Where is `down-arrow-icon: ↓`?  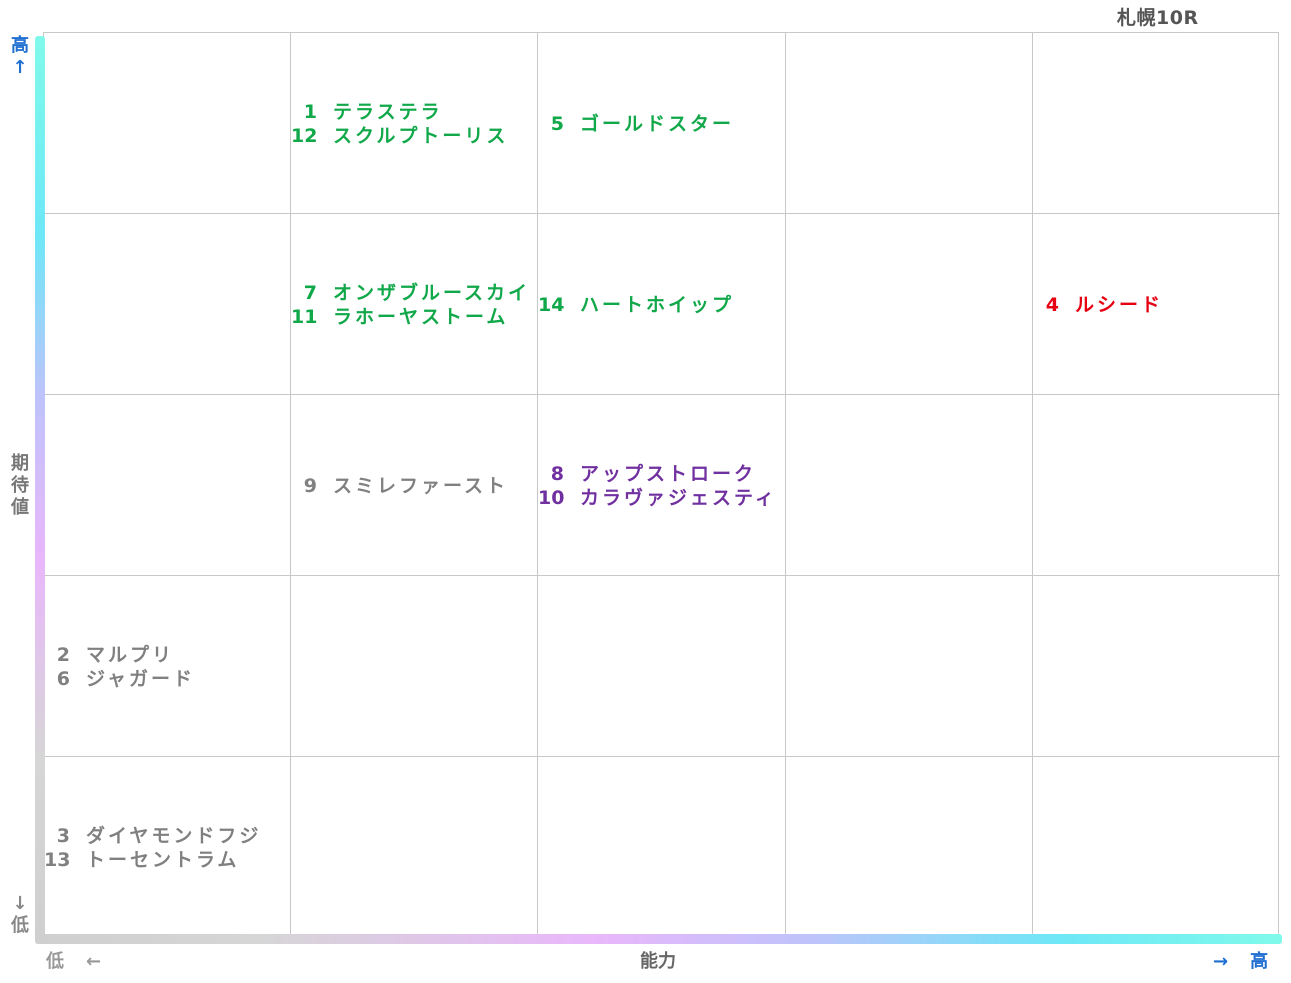
down-arrow-icon: ↓ is located at coordinates (20, 903).